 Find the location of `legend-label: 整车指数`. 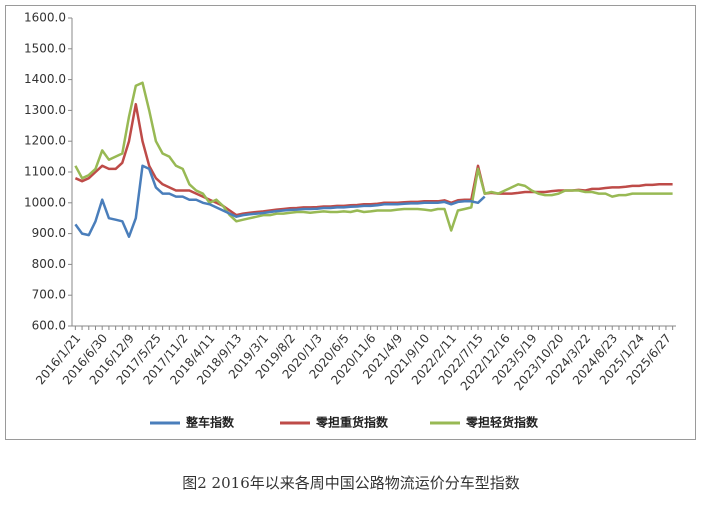

legend-label: 整车指数 is located at coordinates (210, 422).